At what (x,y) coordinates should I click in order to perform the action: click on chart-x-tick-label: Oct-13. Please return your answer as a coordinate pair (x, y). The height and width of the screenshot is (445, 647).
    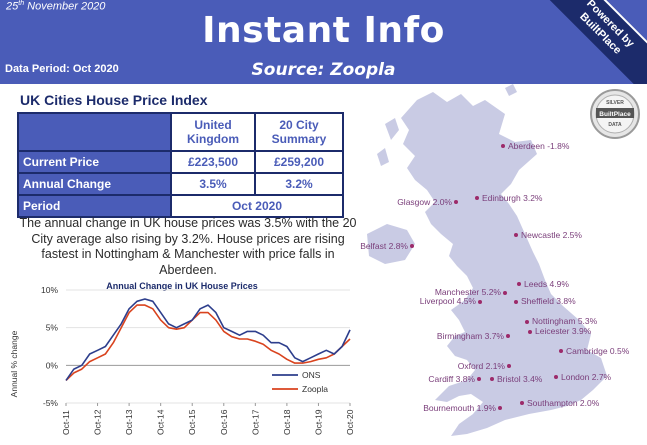
    Looking at the image, I should click on (129, 422).